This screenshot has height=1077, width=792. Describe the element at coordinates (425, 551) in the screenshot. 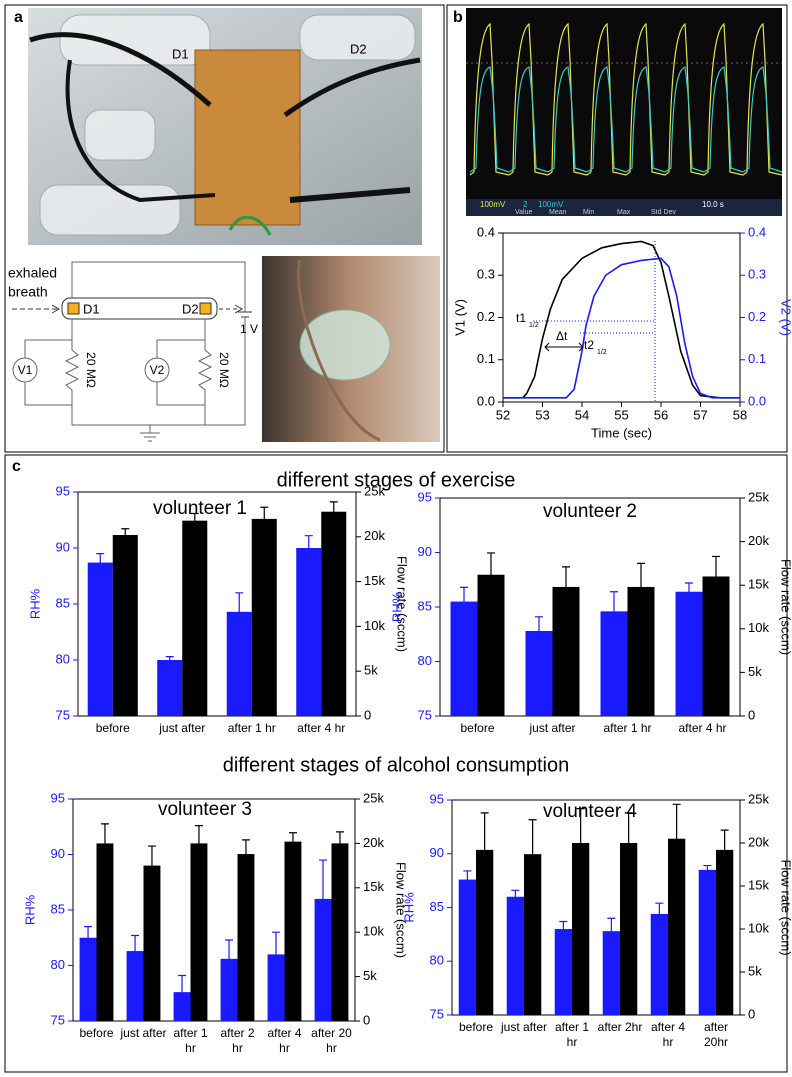

I see `tick-label: 90` at that location.